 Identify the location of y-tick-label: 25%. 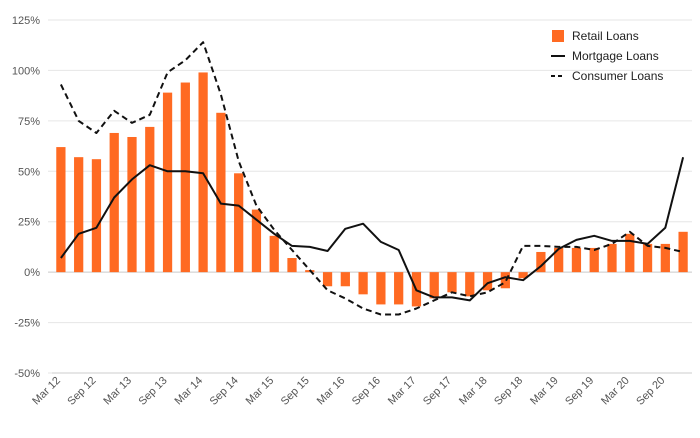
(29, 223).